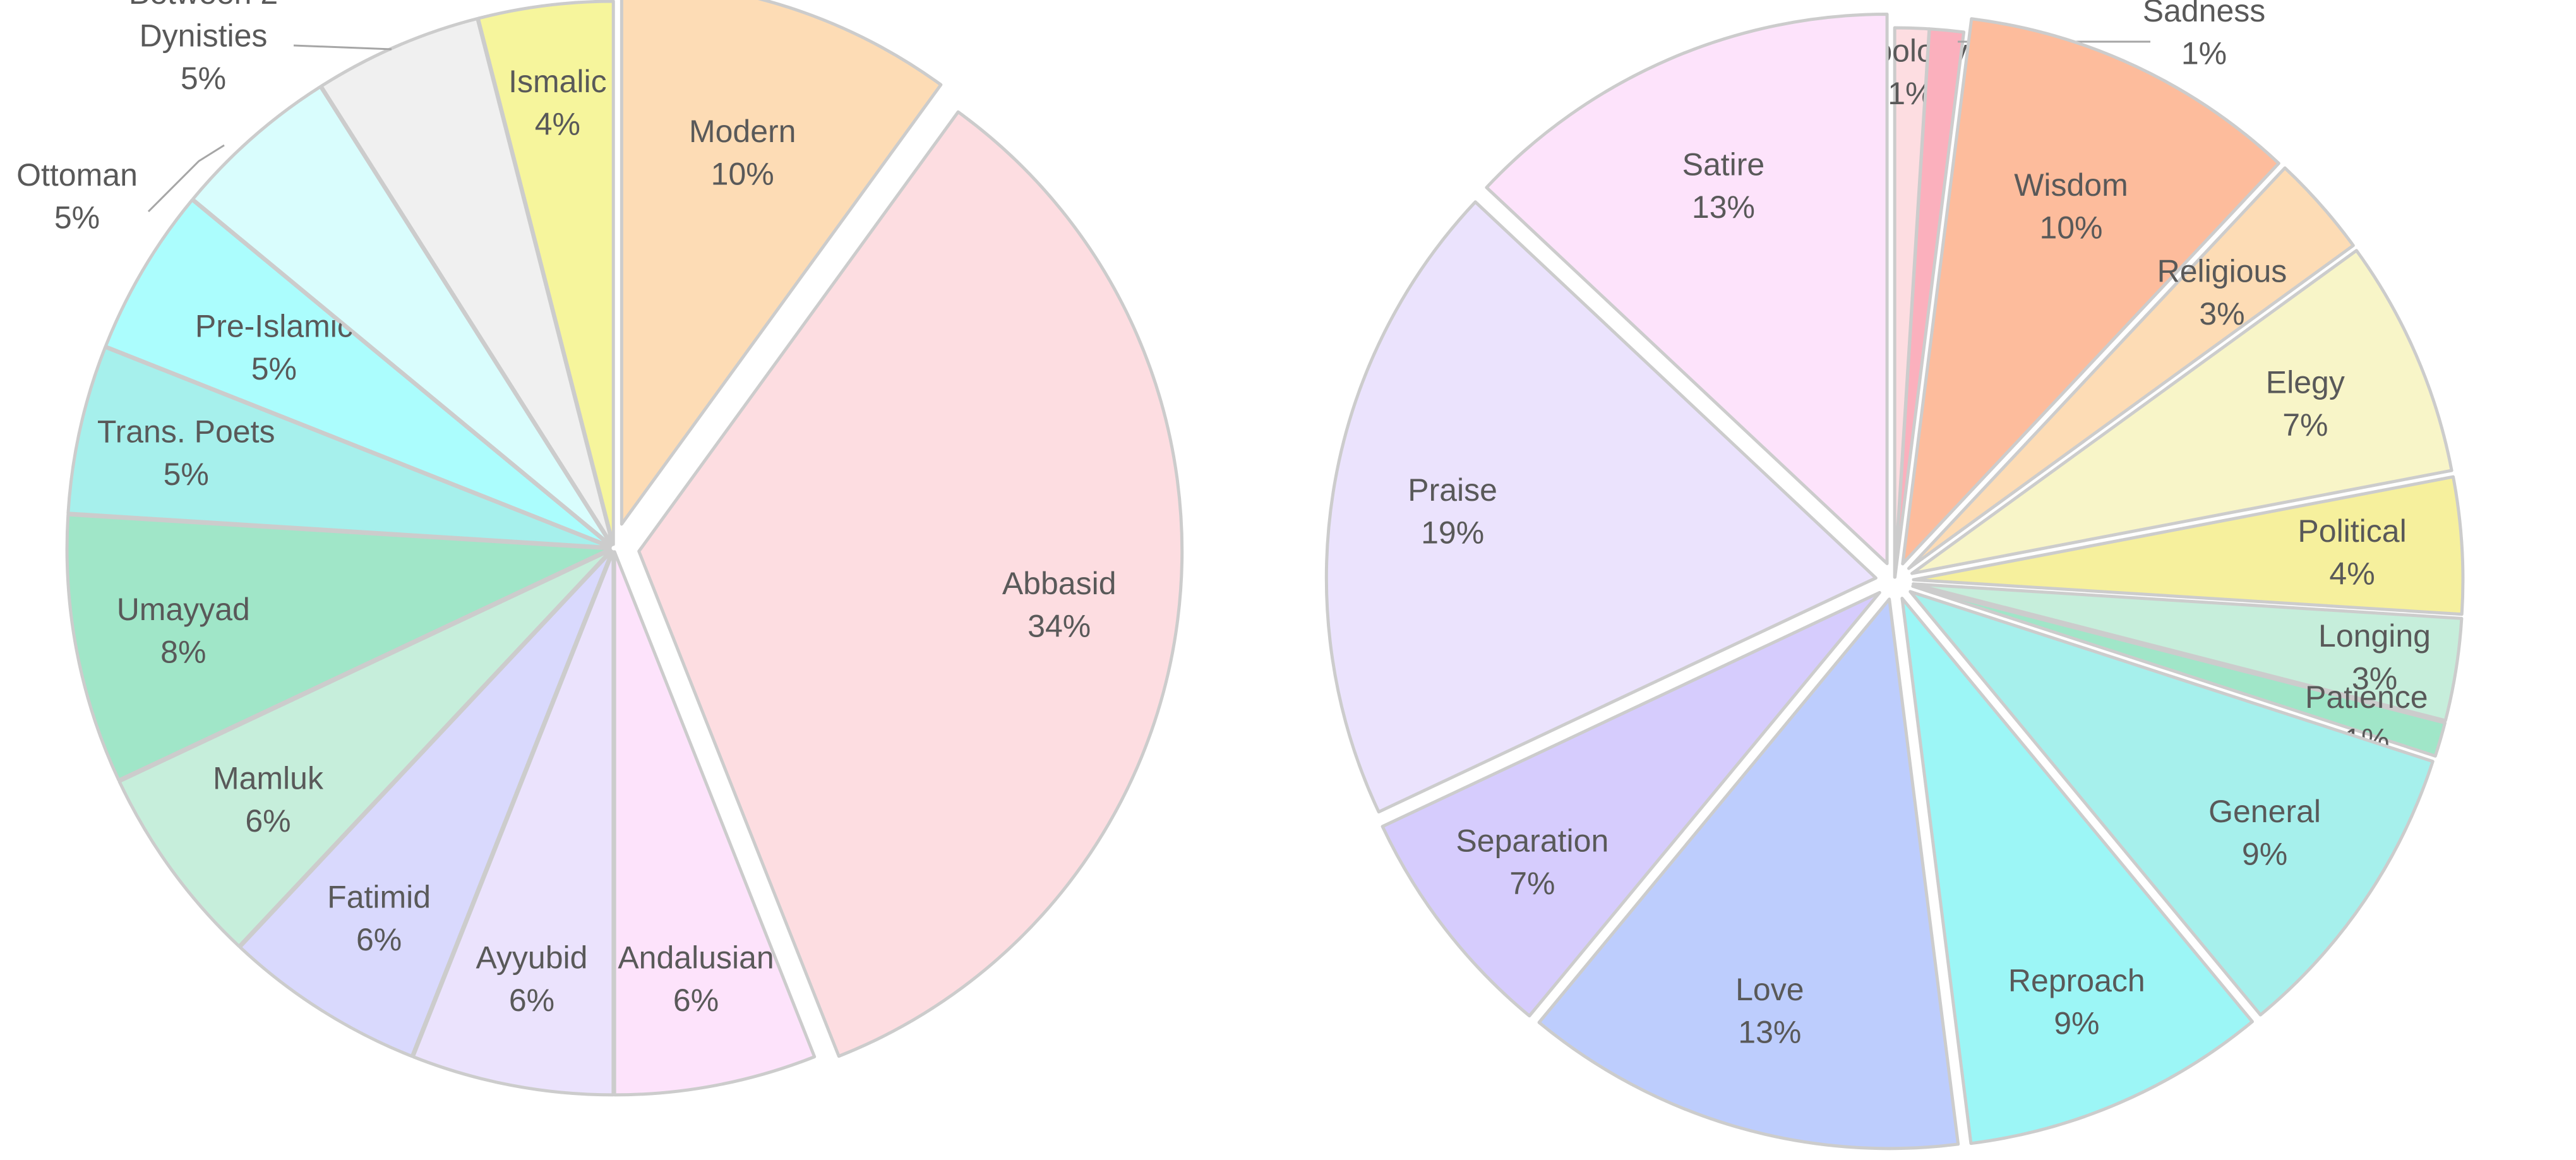 Image resolution: width=2576 pixels, height=1160 pixels. Describe the element at coordinates (203, 78) in the screenshot. I see `slice-percent-between-2-dynisties: 5%` at that location.